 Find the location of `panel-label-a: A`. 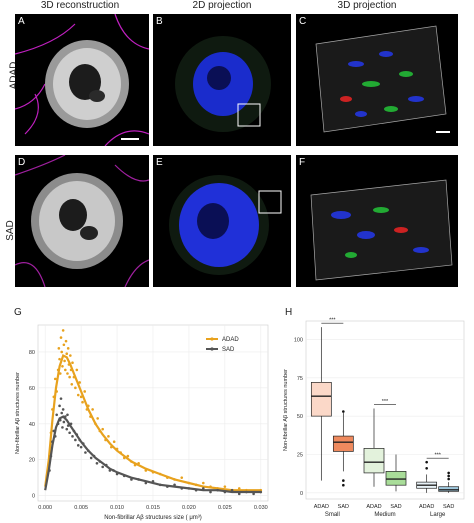

panel-label-a: A is located at coordinates (21, 21).